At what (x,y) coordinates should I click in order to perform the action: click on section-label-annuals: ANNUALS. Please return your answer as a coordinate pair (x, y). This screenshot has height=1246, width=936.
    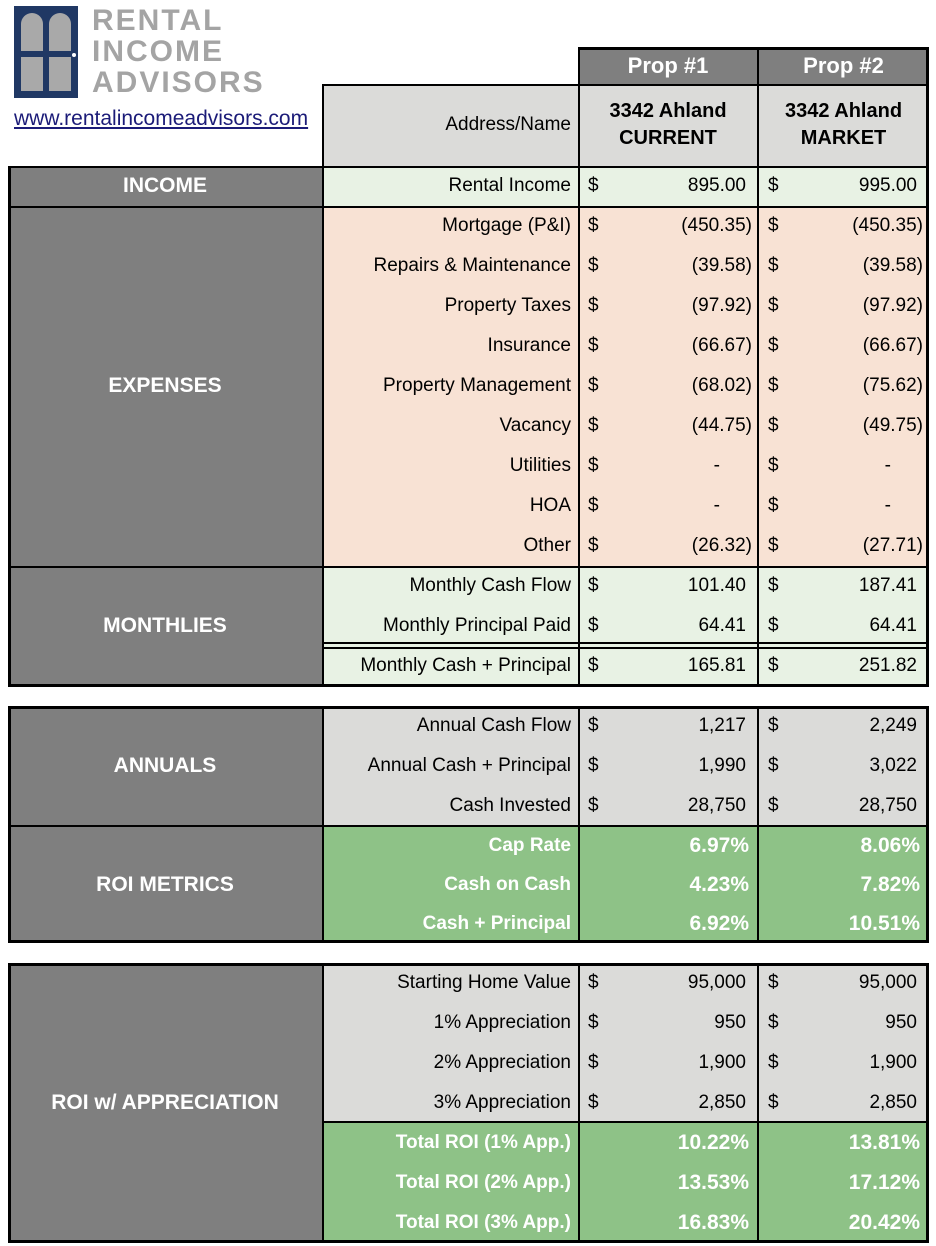
    Looking at the image, I should click on (165, 766).